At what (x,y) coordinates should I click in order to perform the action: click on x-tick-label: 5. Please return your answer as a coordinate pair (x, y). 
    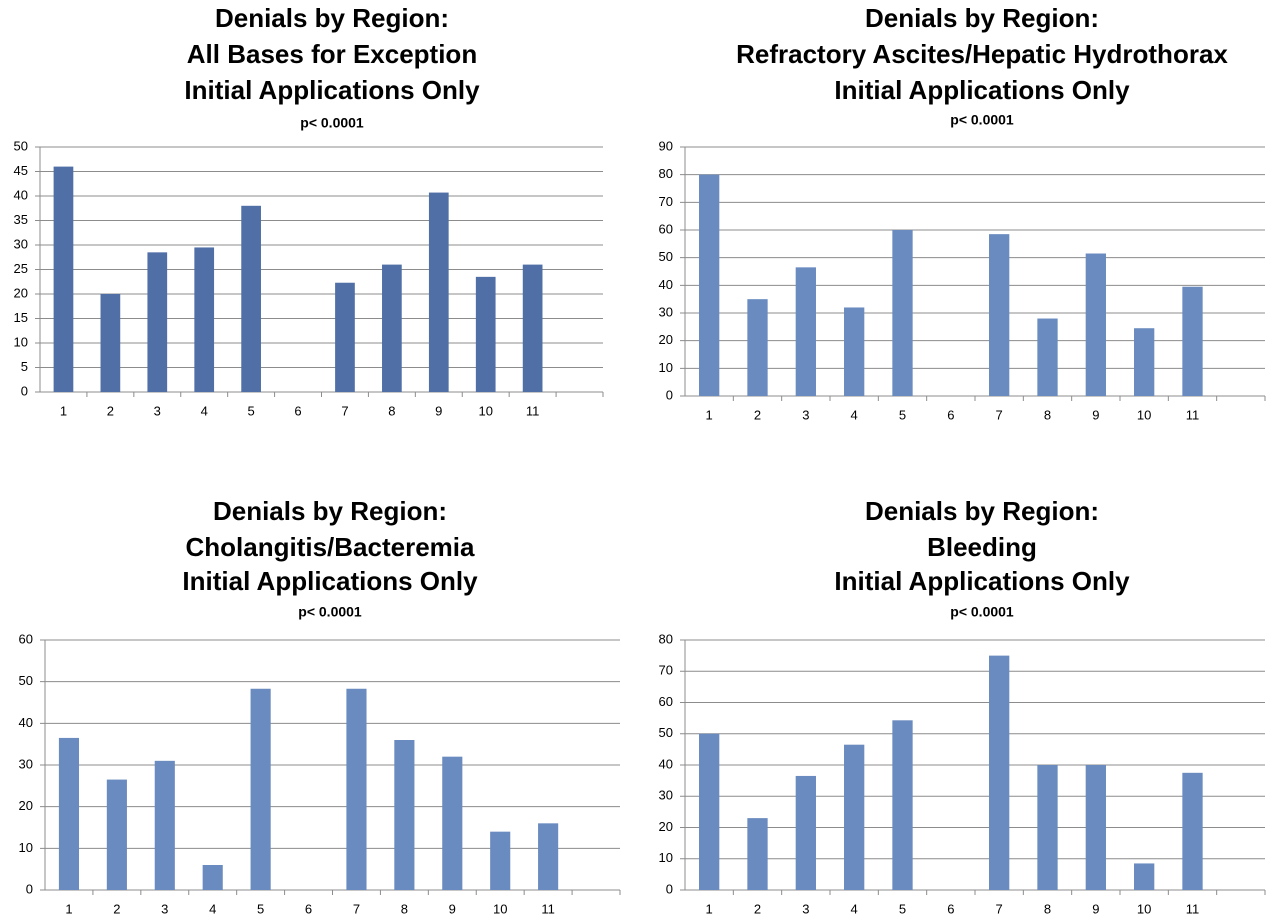
    Looking at the image, I should click on (260, 908).